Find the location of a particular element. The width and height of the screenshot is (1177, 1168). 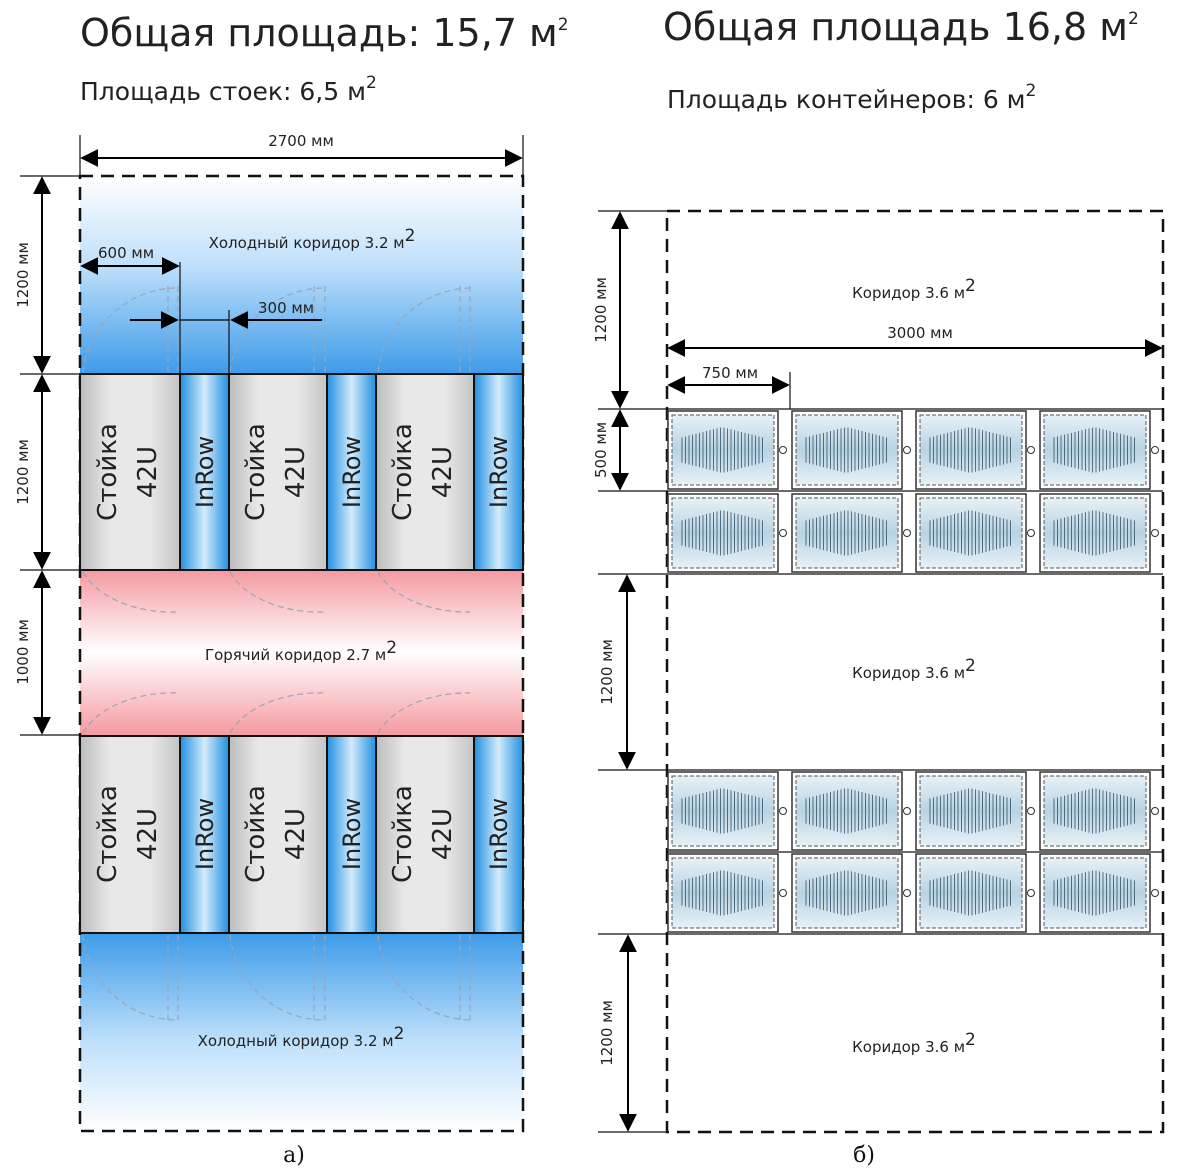

corridor-top-label: Коридор 3.6 м2 is located at coordinates (914, 289).